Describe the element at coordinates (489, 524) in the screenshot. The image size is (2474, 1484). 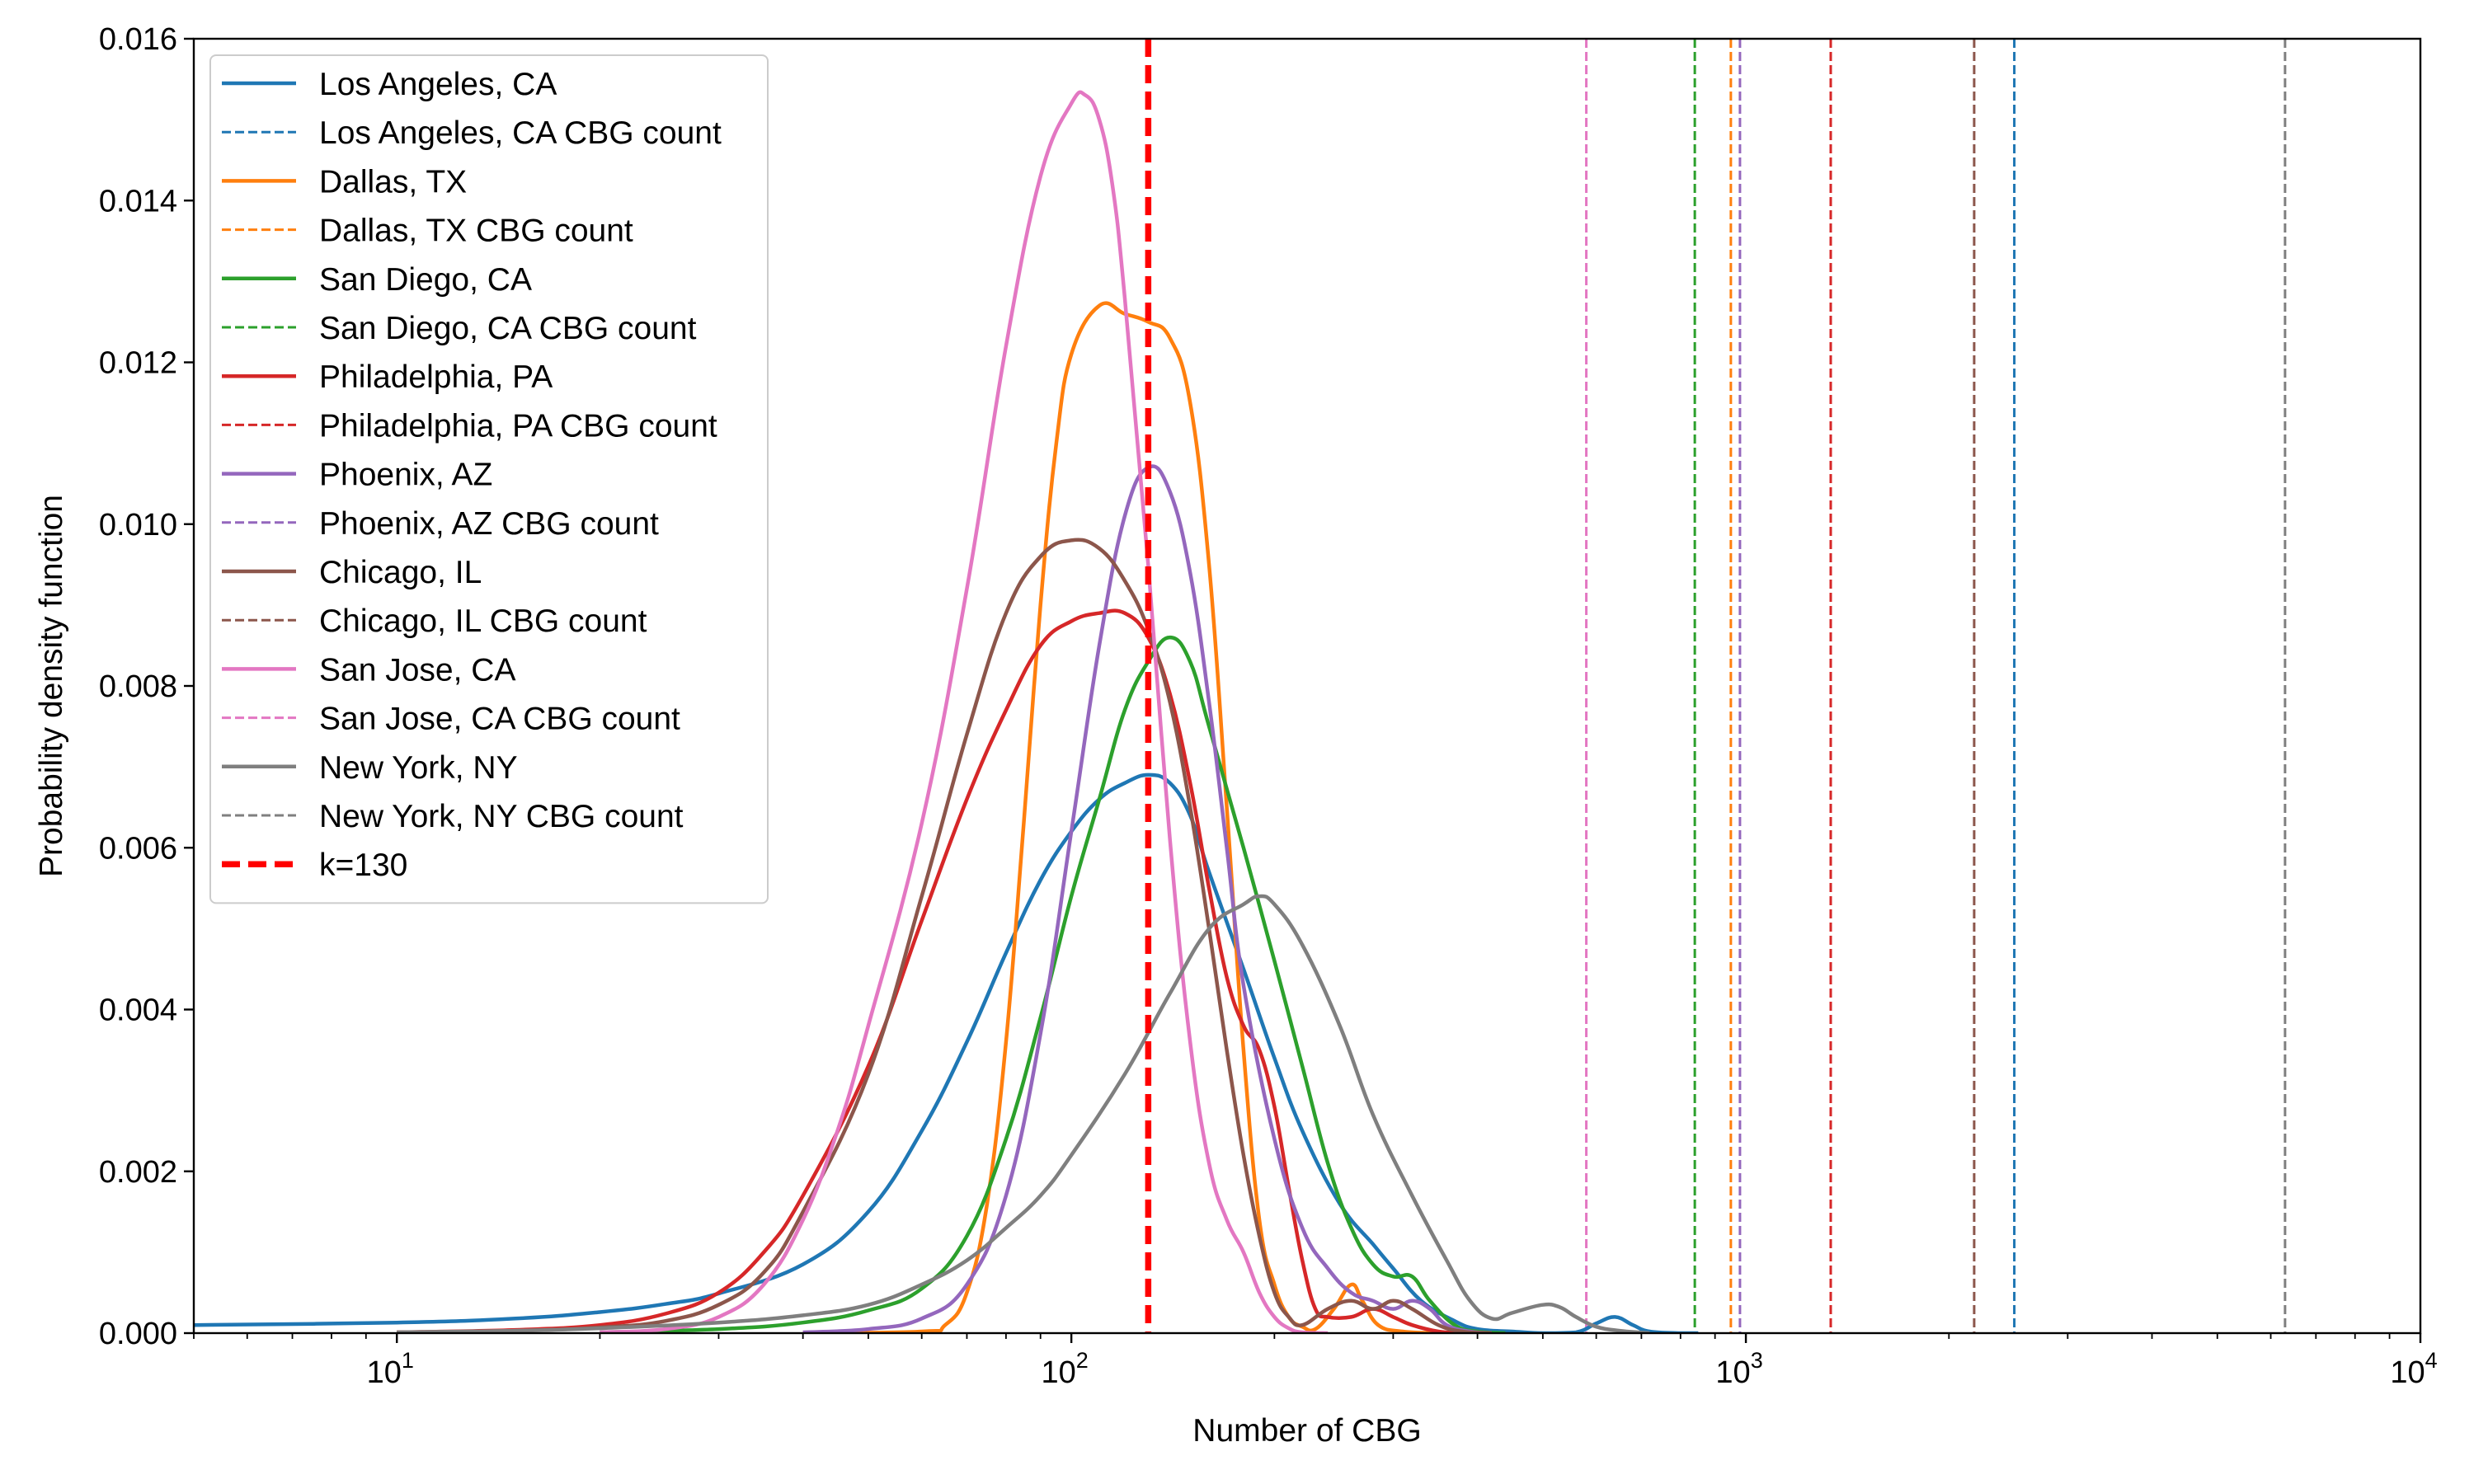
I see `legend-label: Phoenix, AZ CBG count` at that location.